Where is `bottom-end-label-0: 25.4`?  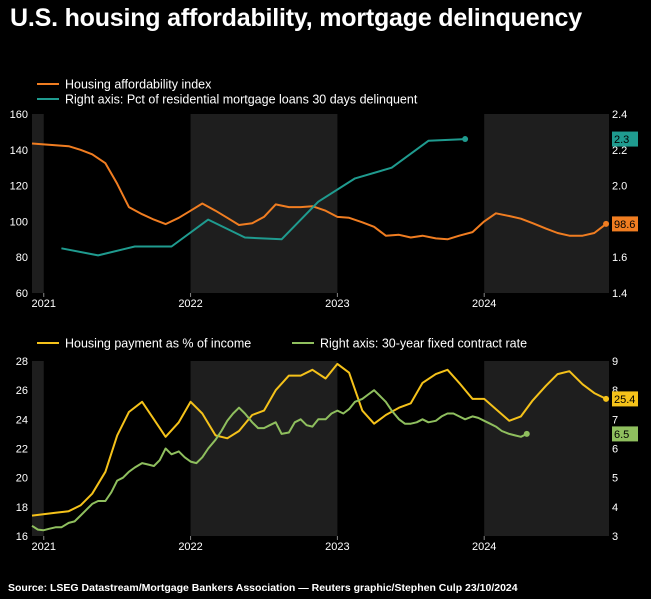
bottom-end-label-0: 25.4 is located at coordinates (624, 400).